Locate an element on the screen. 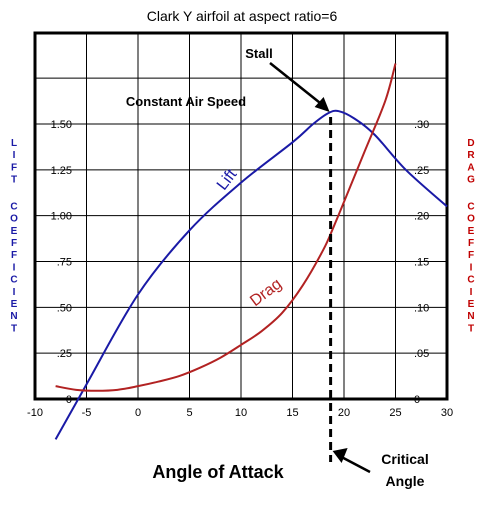 This screenshot has height=509, width=490. y-tick-label-right: .15 is located at coordinates (421, 263).